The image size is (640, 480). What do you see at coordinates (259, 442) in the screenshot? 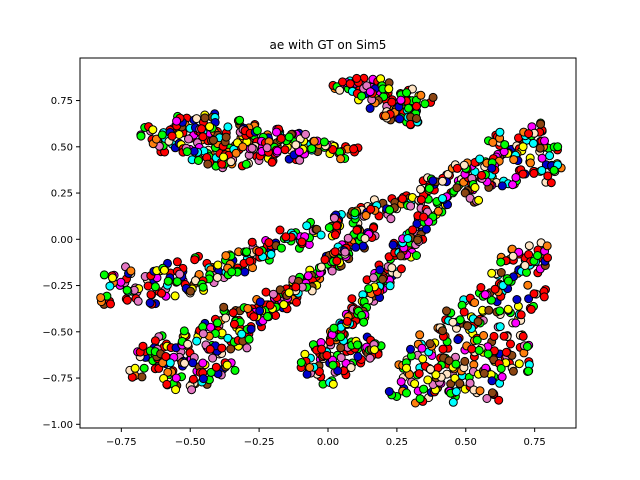
I see `x-tick-label: −0.25` at bounding box center [259, 442].